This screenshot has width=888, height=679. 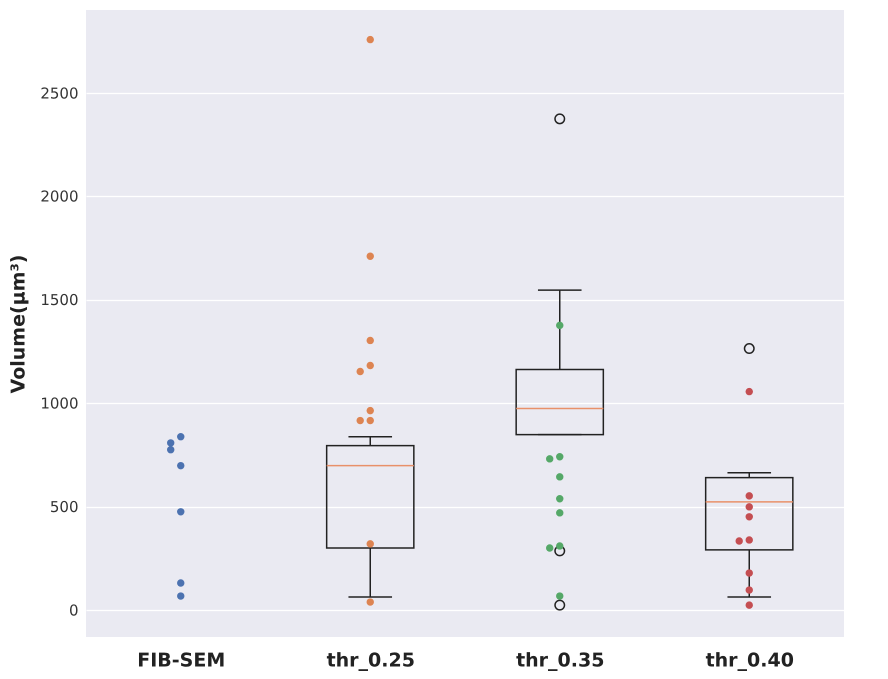 What do you see at coordinates (64, 507) in the screenshot?
I see `y-tick-label: 500` at bounding box center [64, 507].